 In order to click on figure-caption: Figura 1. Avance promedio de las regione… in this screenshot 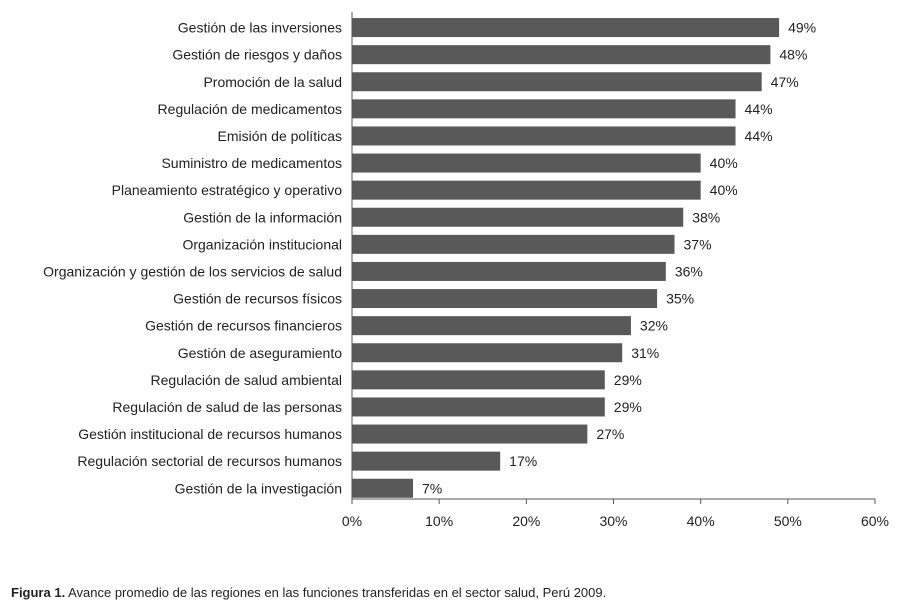, I will do `click(308, 592)`.